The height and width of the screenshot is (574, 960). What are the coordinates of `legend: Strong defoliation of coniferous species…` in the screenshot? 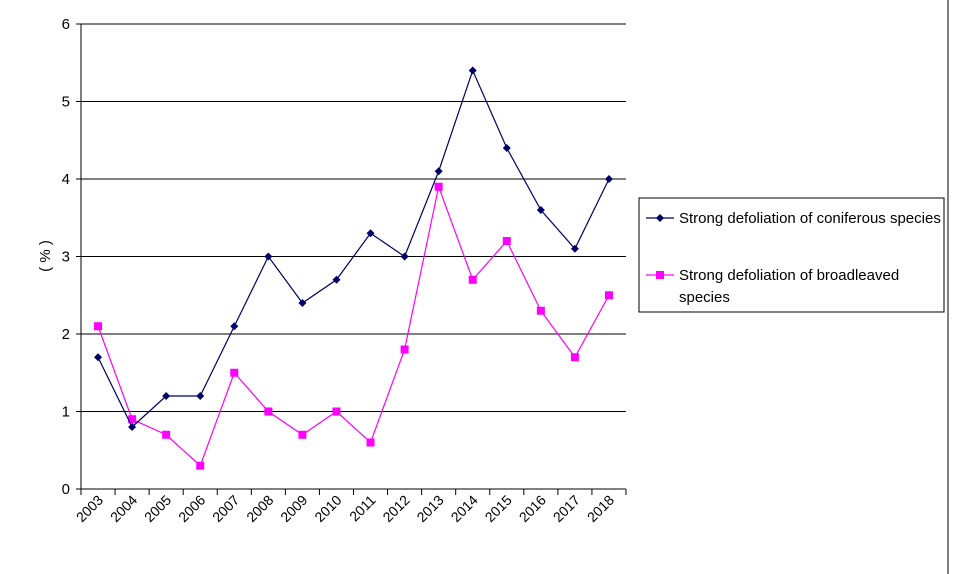 It's located at (791, 255).